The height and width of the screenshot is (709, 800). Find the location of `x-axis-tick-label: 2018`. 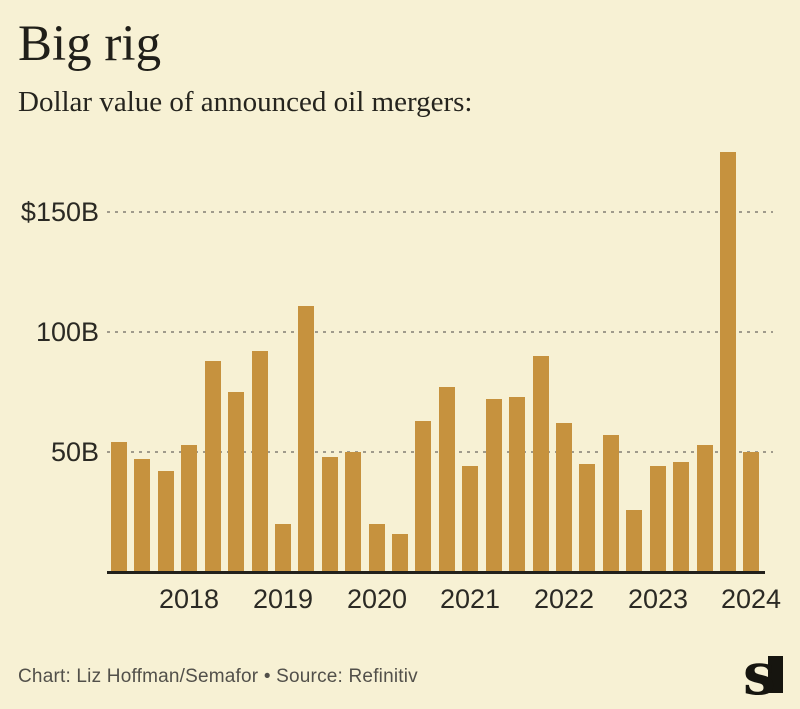

x-axis-tick-label: 2018 is located at coordinates (189, 599).